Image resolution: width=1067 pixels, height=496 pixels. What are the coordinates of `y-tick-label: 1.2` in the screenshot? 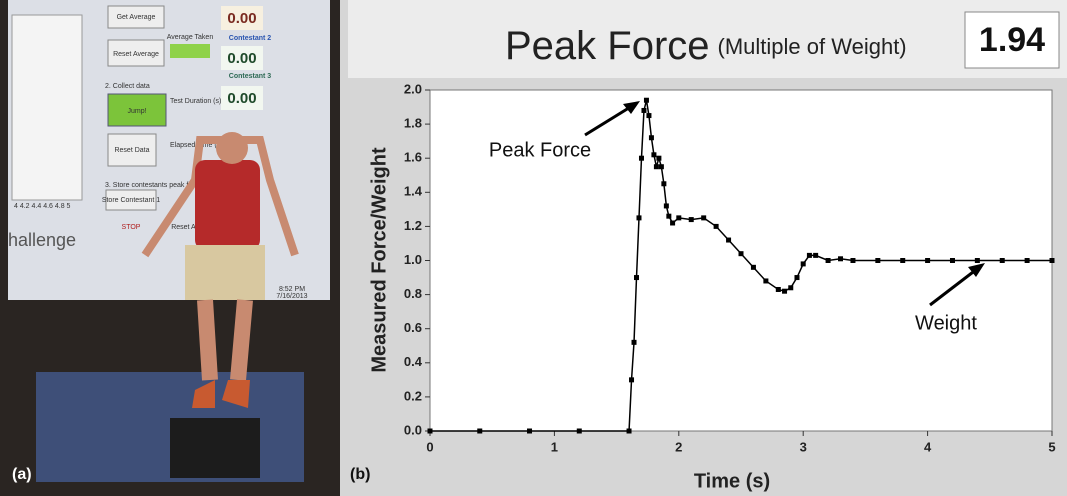 It's located at (413, 225).